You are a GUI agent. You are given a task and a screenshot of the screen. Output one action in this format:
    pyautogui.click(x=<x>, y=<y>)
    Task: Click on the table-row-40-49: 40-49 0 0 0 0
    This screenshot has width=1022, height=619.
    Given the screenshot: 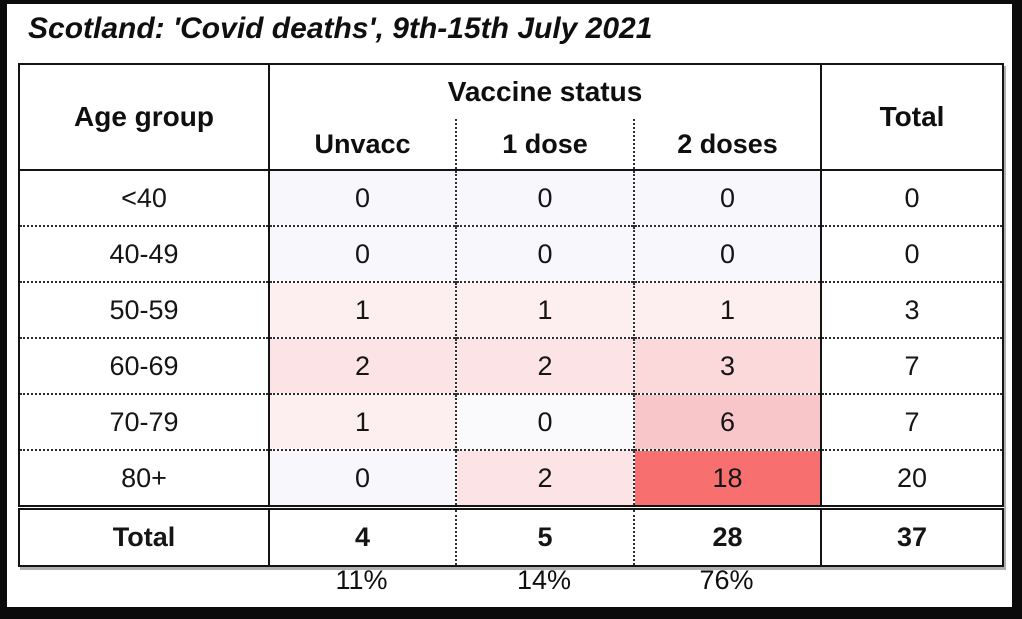 What is the action you would take?
    pyautogui.click(x=511, y=253)
    